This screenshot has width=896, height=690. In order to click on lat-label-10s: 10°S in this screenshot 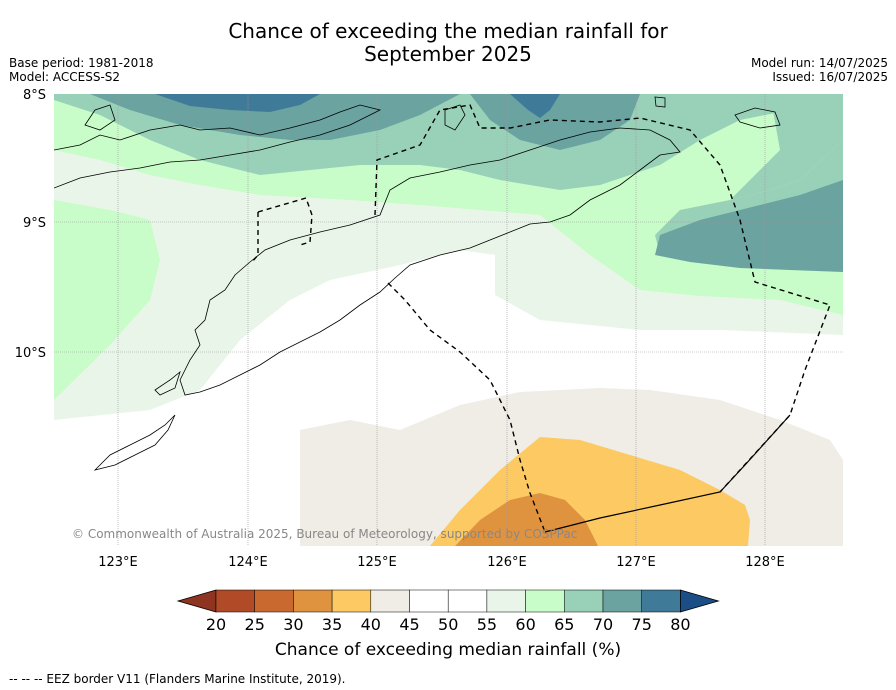, I will do `click(30, 353)`.